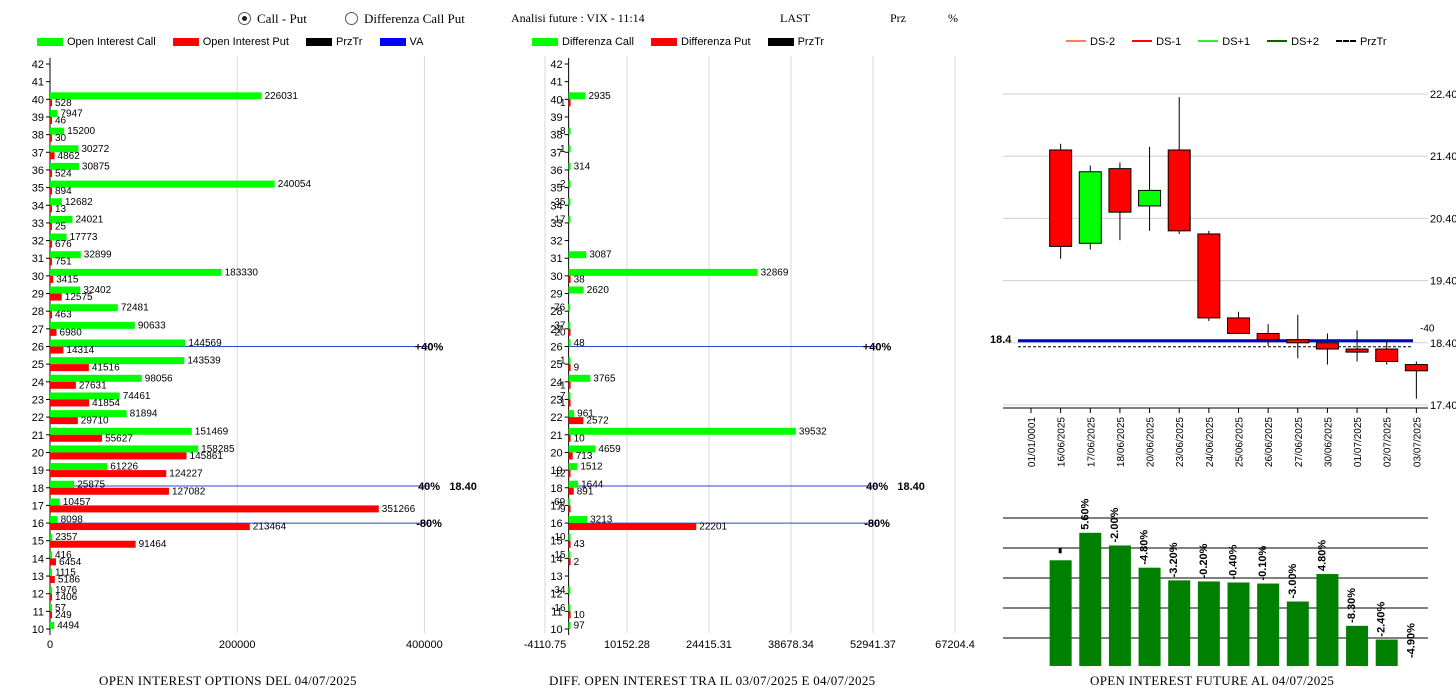  Describe the element at coordinates (556, 524) in the screenshot. I see `y-tick-label: 16` at that location.